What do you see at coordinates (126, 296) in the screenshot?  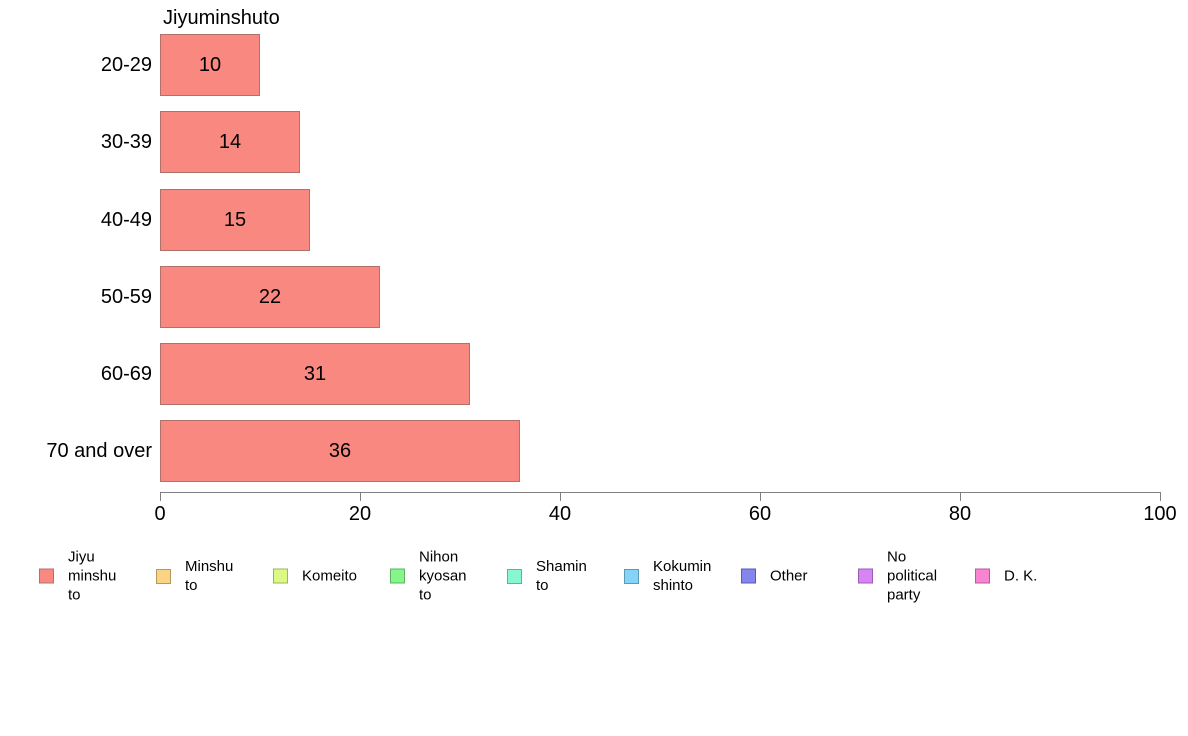 I see `category-label: 50-59` at bounding box center [126, 296].